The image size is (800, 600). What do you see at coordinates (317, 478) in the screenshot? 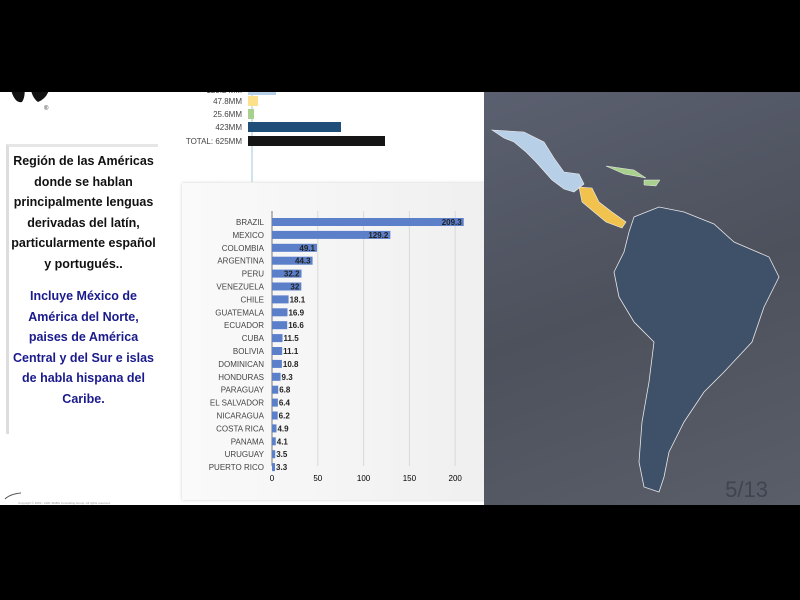
I see `x-tick-label: 50` at bounding box center [317, 478].